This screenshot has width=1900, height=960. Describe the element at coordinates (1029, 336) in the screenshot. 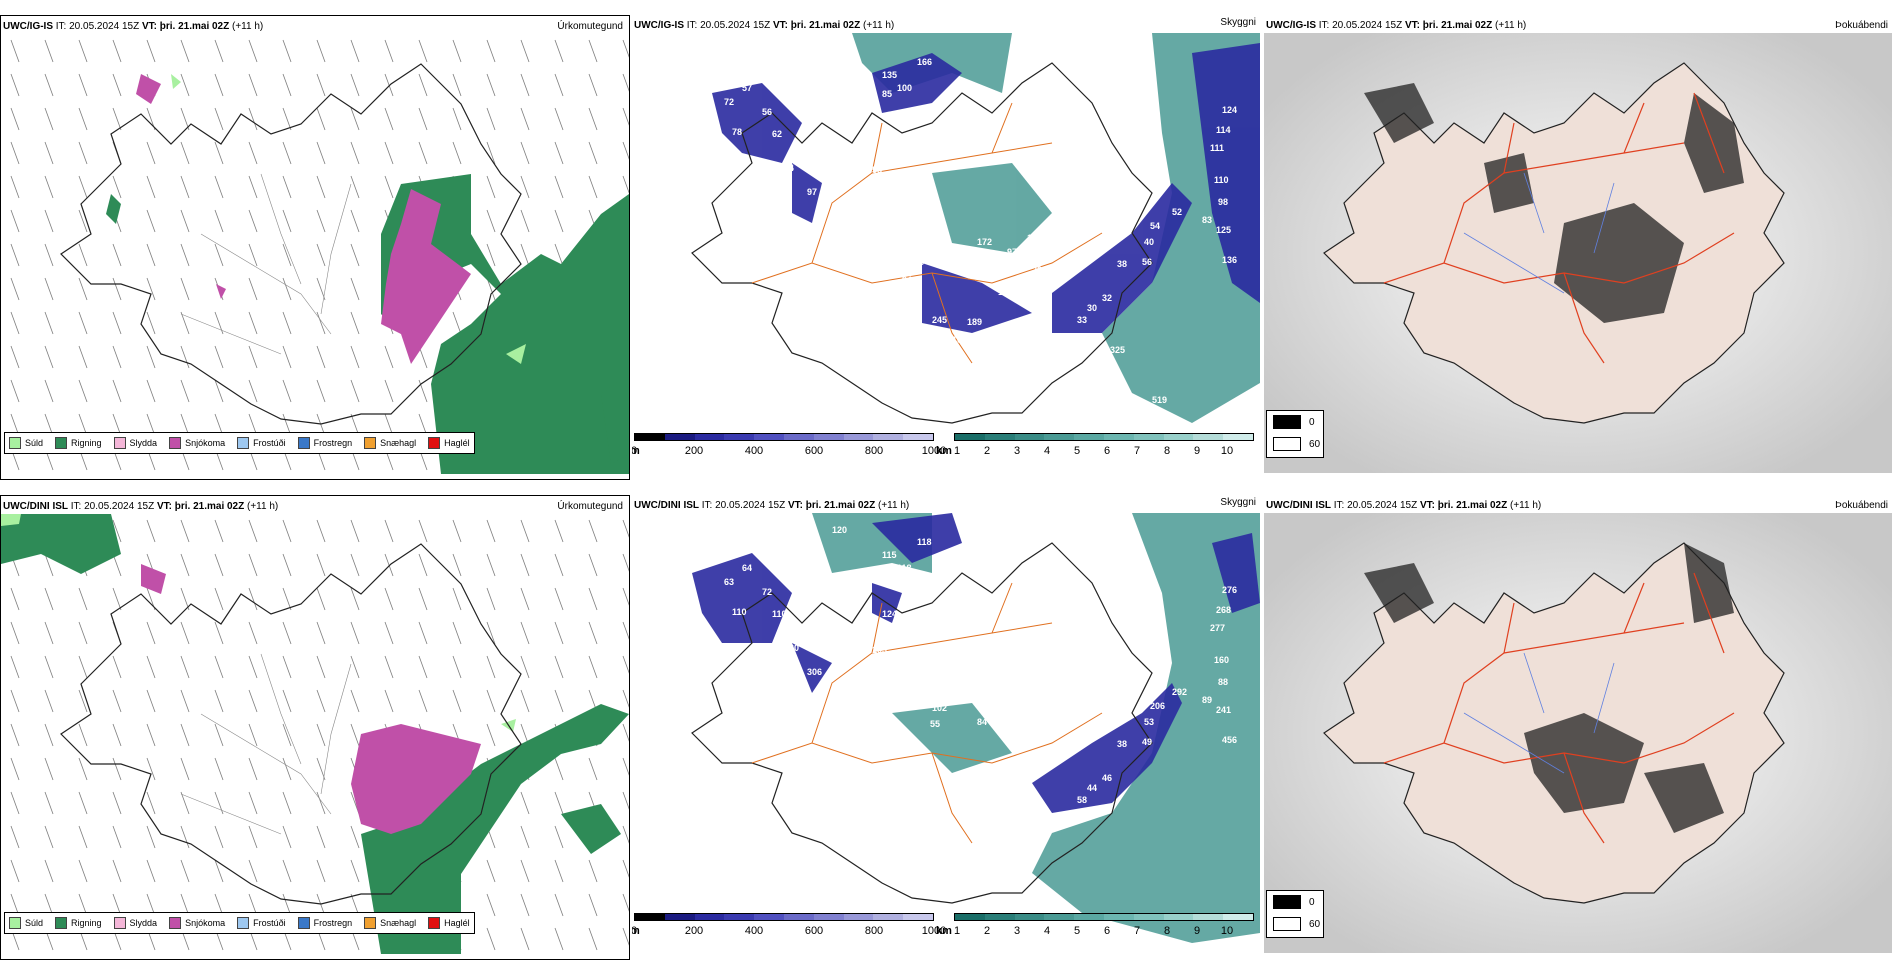

I see `cloud-base-value: 173` at that location.